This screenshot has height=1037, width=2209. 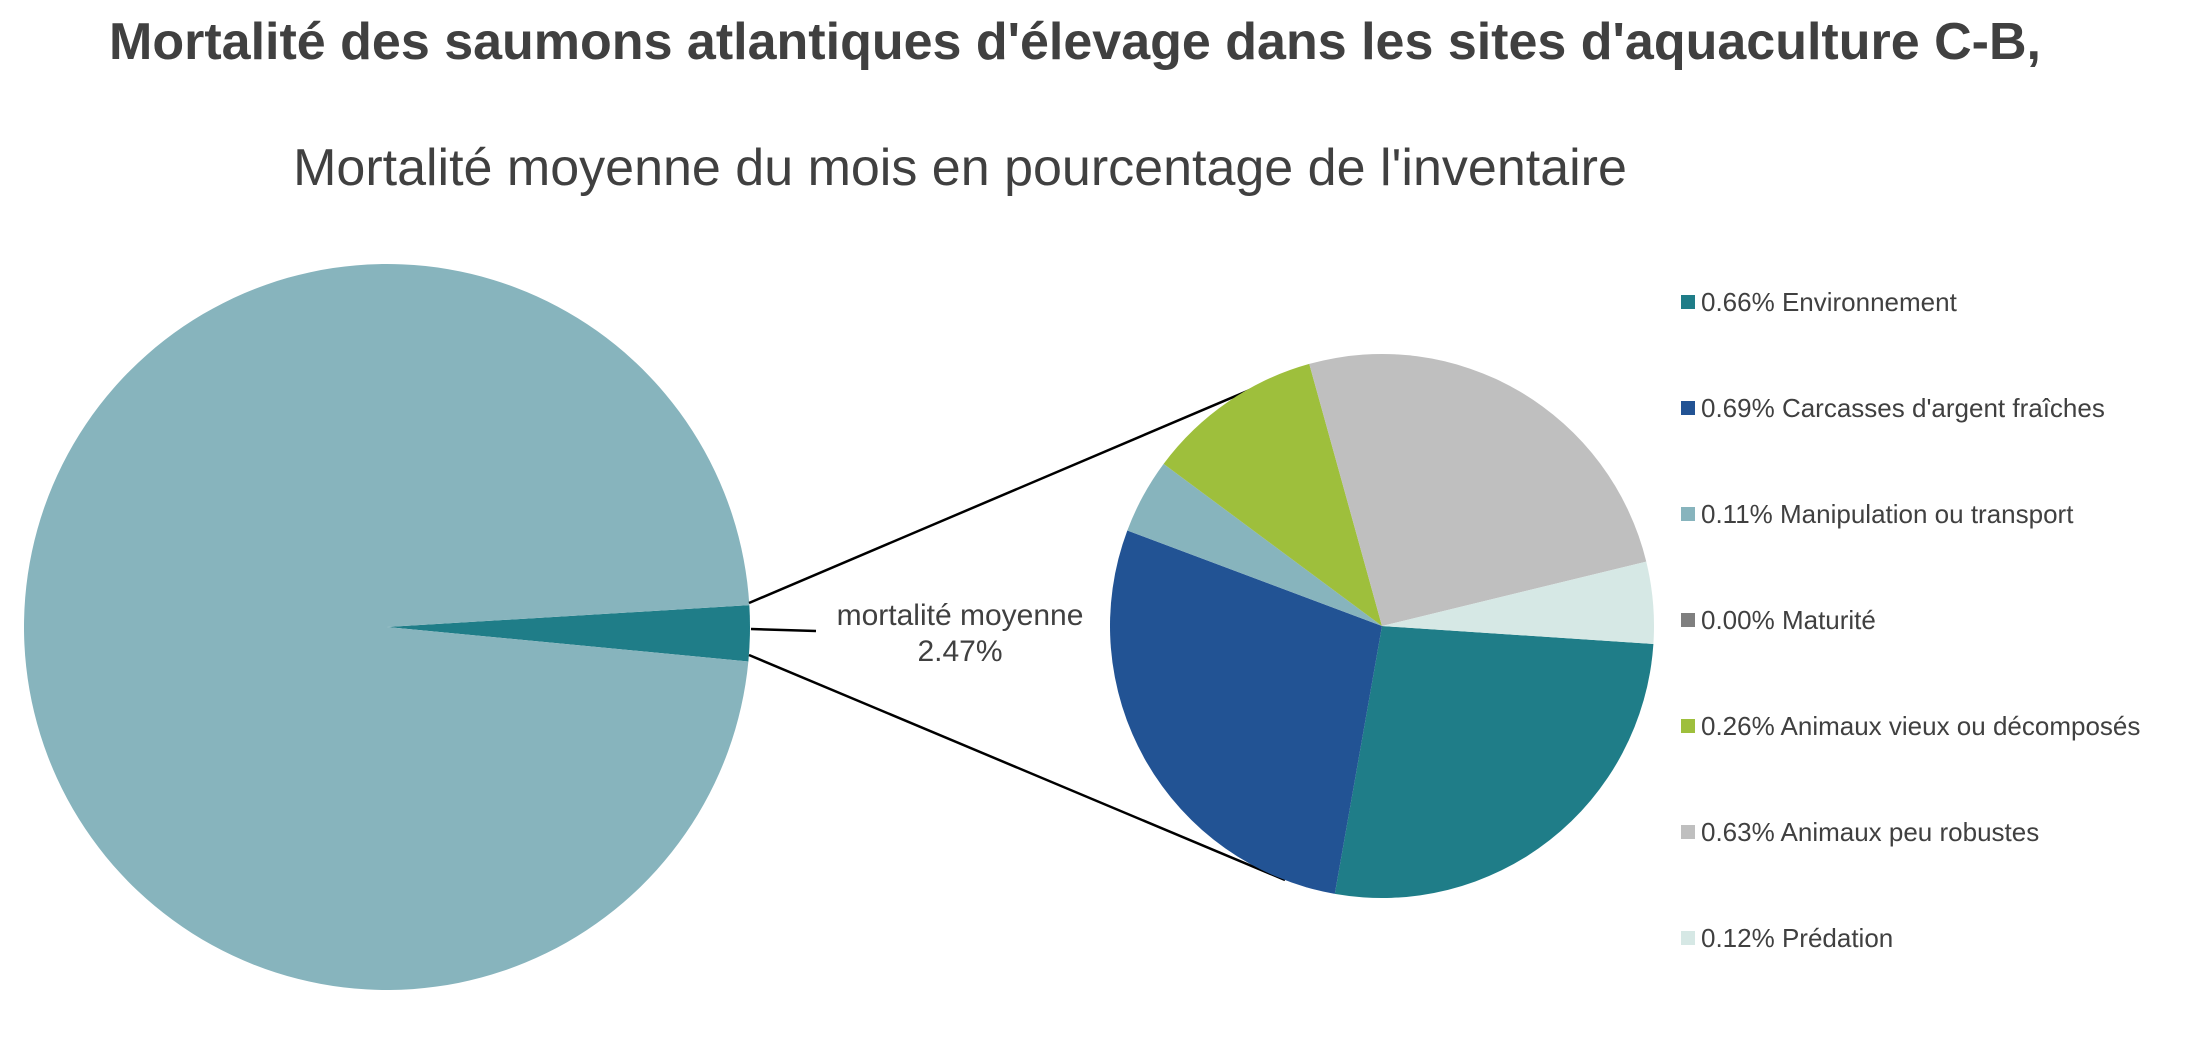 What do you see at coordinates (960, 651) in the screenshot?
I see `data-label-value: 2.47%` at bounding box center [960, 651].